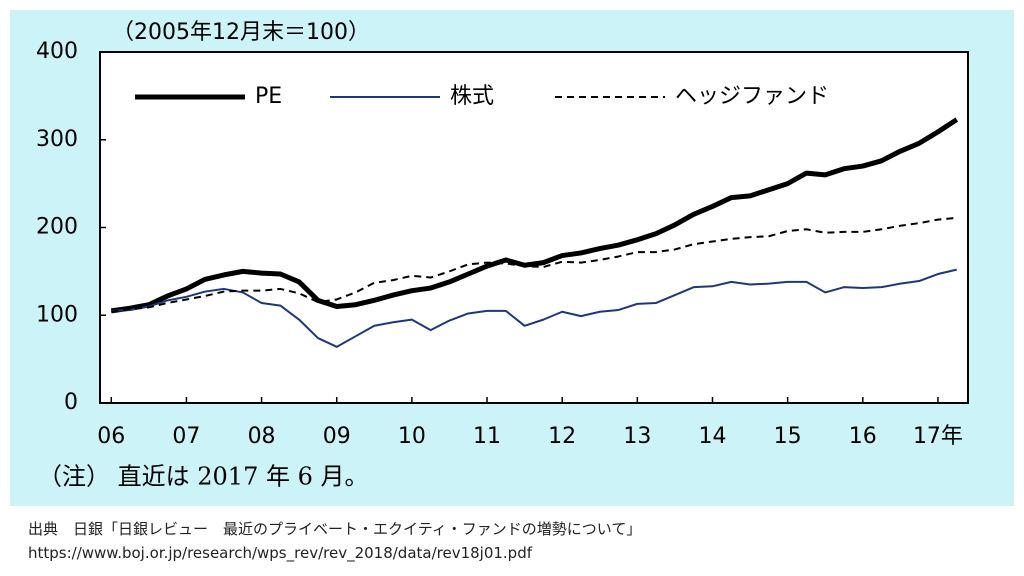 Image resolution: width=1024 pixels, height=576 pixels. I want to click on x-tick-label: 14, so click(712, 436).